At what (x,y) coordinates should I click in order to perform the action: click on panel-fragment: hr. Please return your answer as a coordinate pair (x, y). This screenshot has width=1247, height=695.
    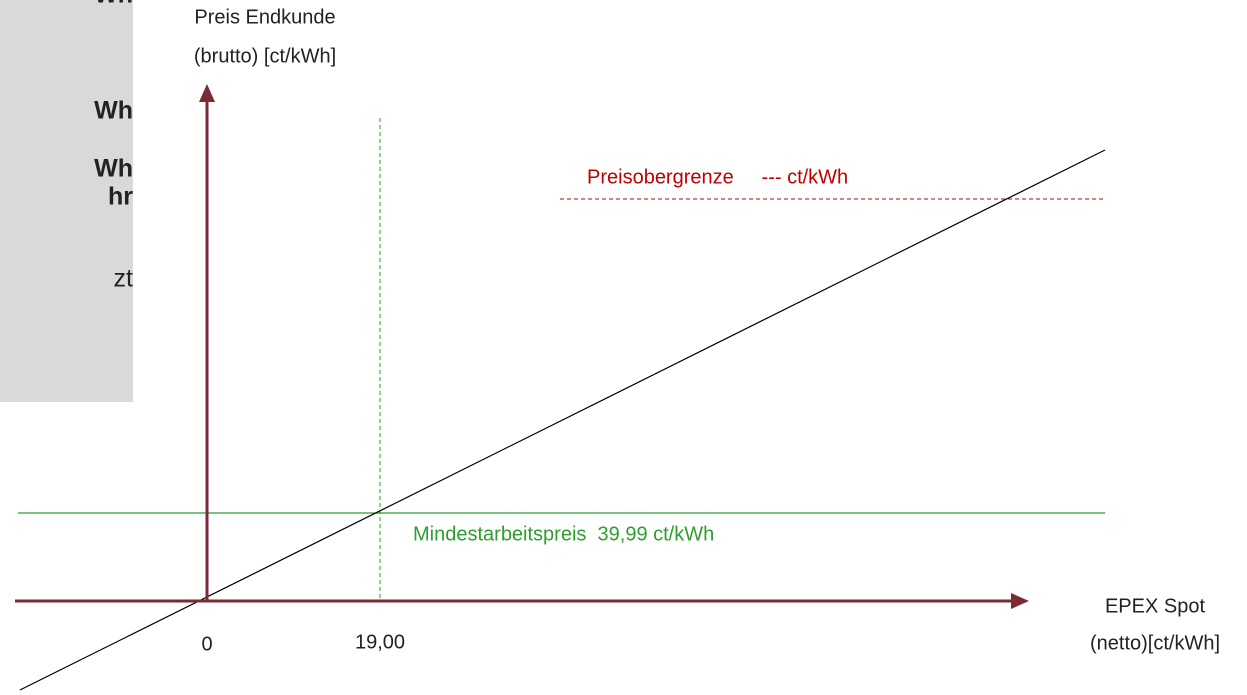
    Looking at the image, I should click on (120, 197).